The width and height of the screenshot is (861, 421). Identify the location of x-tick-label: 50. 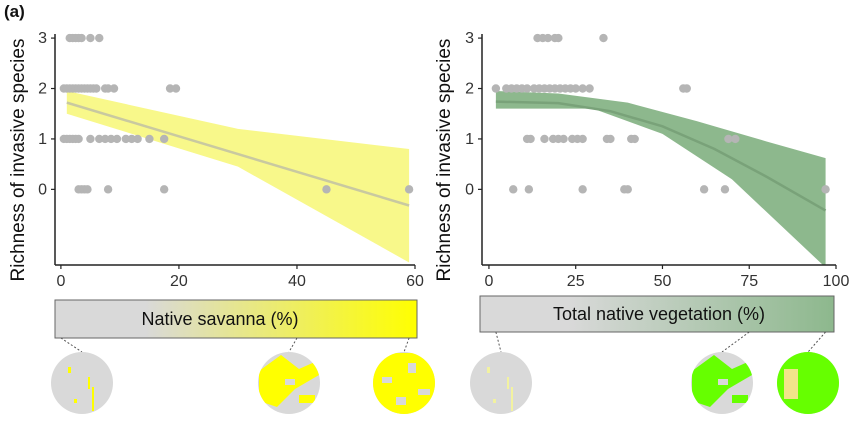
(663, 281).